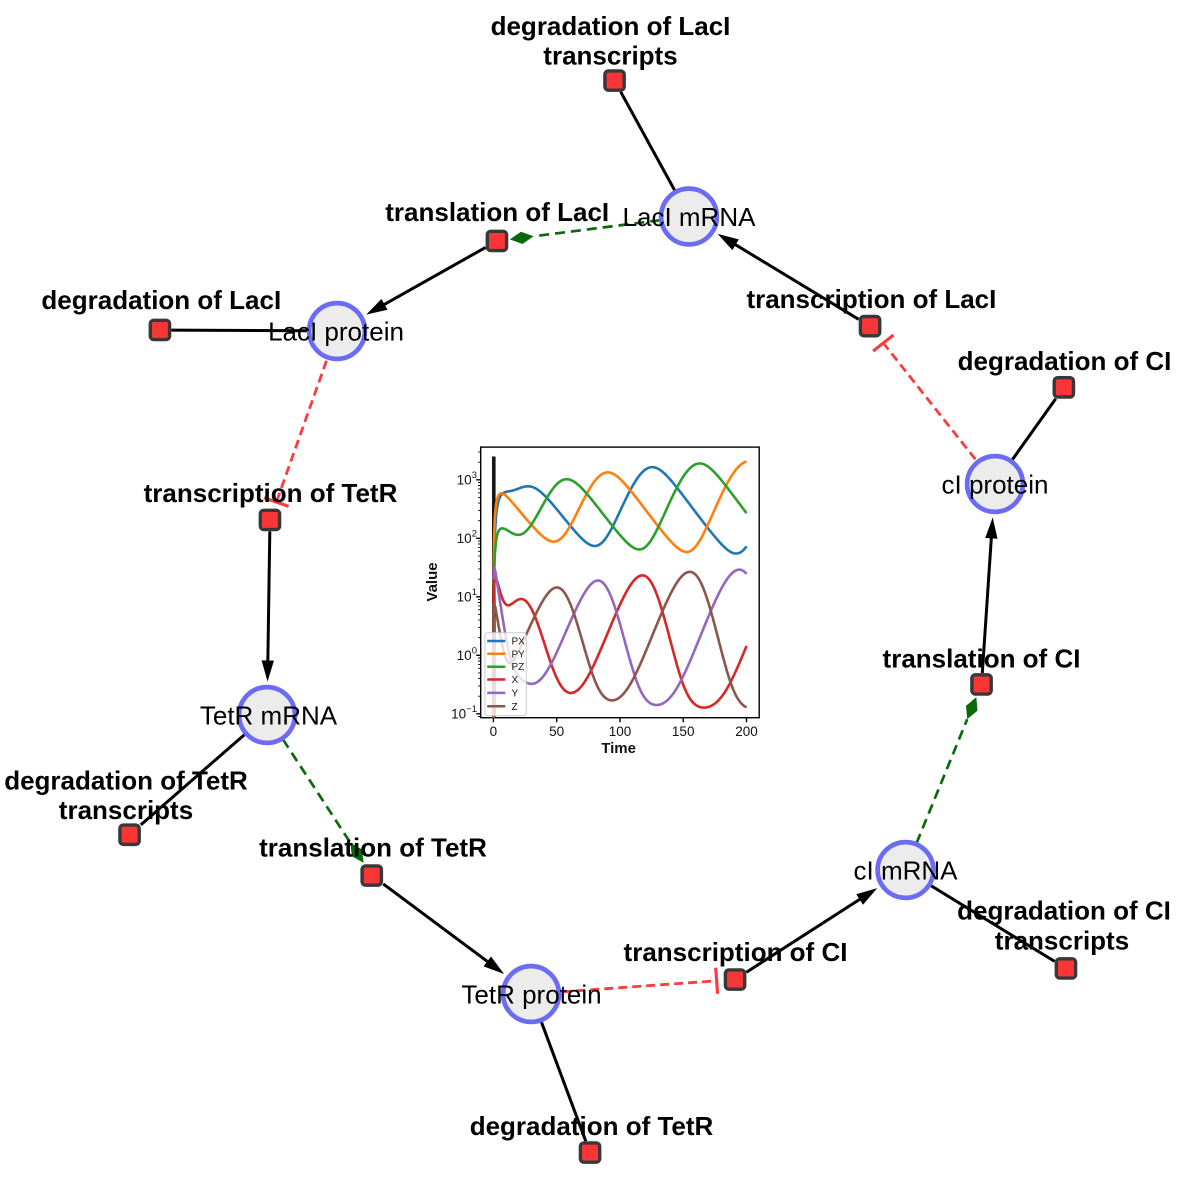 Image resolution: width=1189 pixels, height=1200 pixels. Describe the element at coordinates (515, 680) in the screenshot. I see `svg-text: X` at that location.